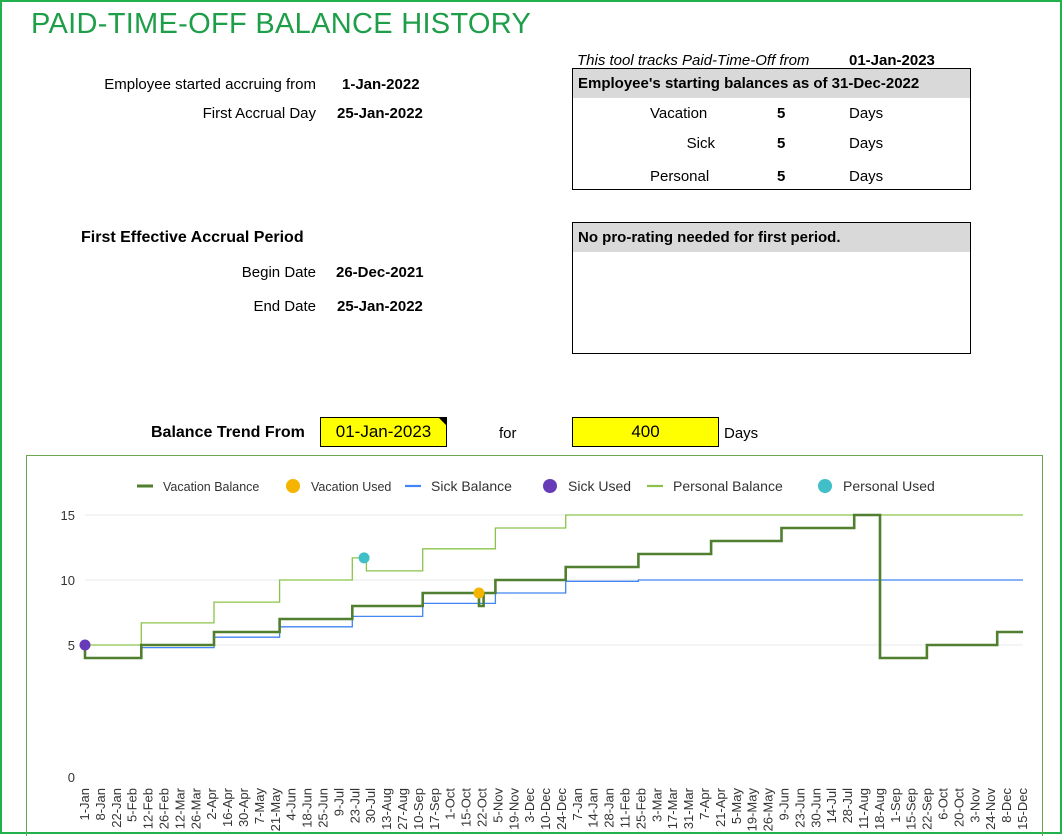  What do you see at coordinates (278, 272) in the screenshot?
I see `begin-label: Begin Date` at bounding box center [278, 272].